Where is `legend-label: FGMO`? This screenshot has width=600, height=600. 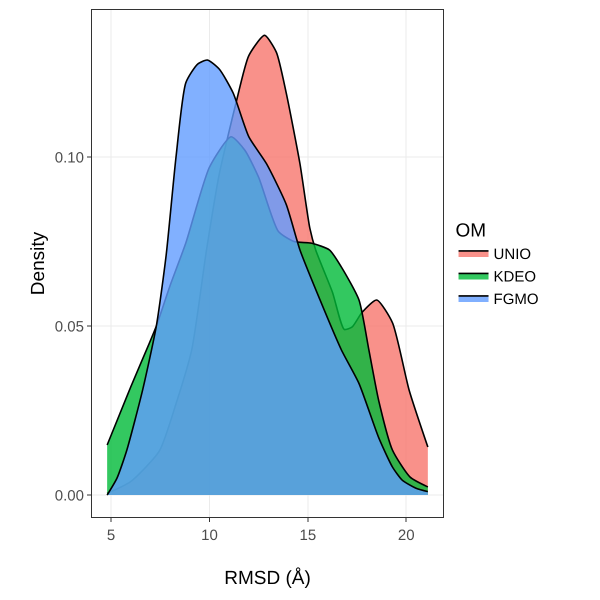 legend-label: FGMO is located at coordinates (516, 299).